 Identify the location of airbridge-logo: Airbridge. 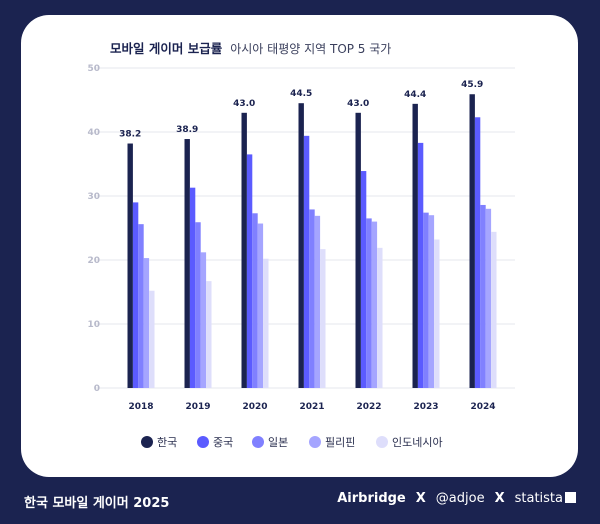
(371, 498).